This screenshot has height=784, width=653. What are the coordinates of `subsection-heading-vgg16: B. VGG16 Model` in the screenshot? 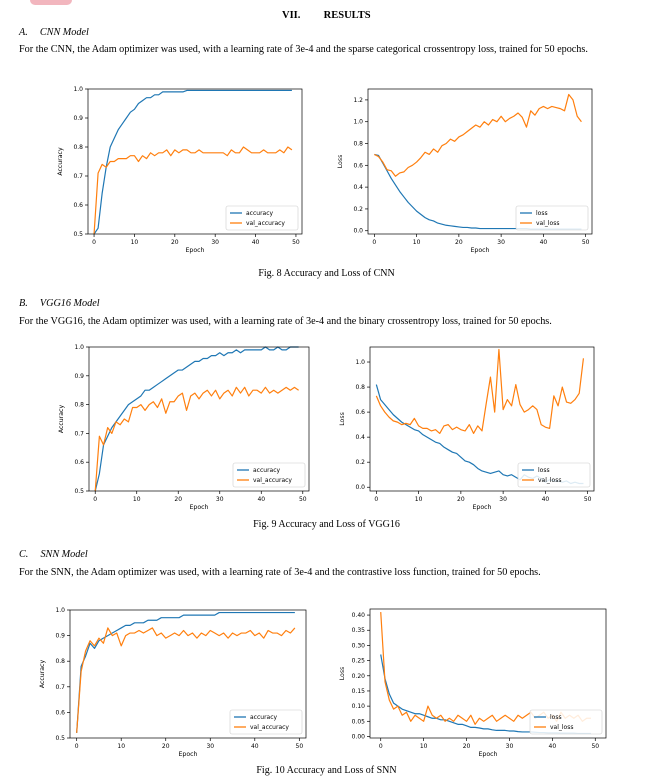 It's located at (59, 304).